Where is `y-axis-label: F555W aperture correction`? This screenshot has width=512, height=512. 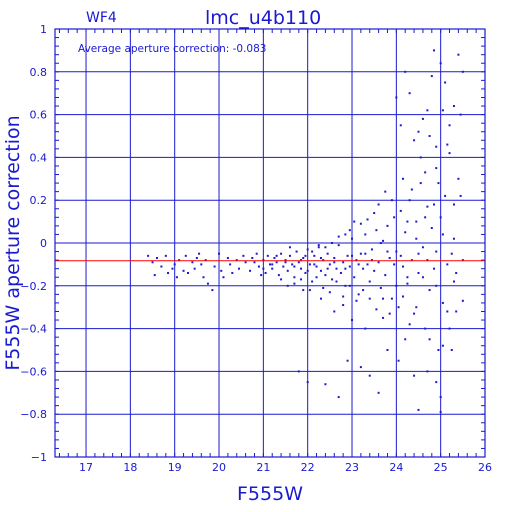 y-axis-label: F555W aperture correction is located at coordinates (13, 242).